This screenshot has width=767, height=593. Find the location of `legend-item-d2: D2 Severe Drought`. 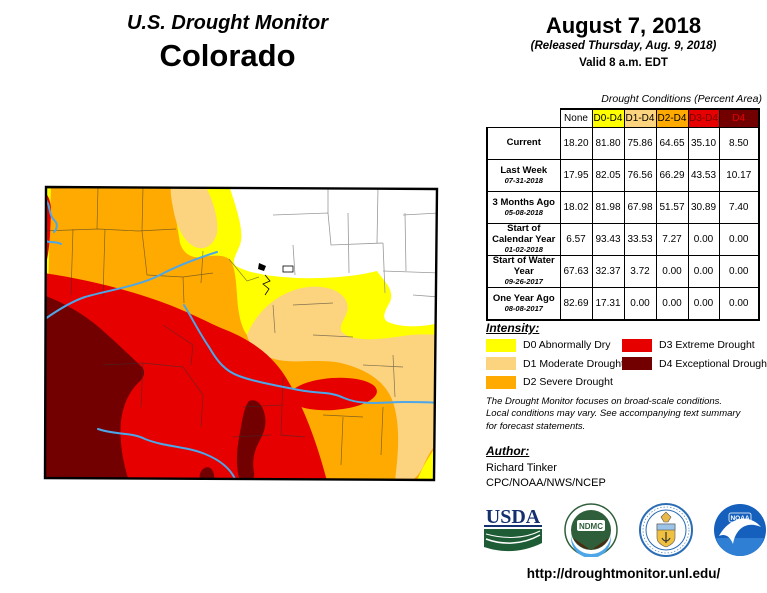

legend-item-d2: D2 Severe Drought is located at coordinates (549, 382).